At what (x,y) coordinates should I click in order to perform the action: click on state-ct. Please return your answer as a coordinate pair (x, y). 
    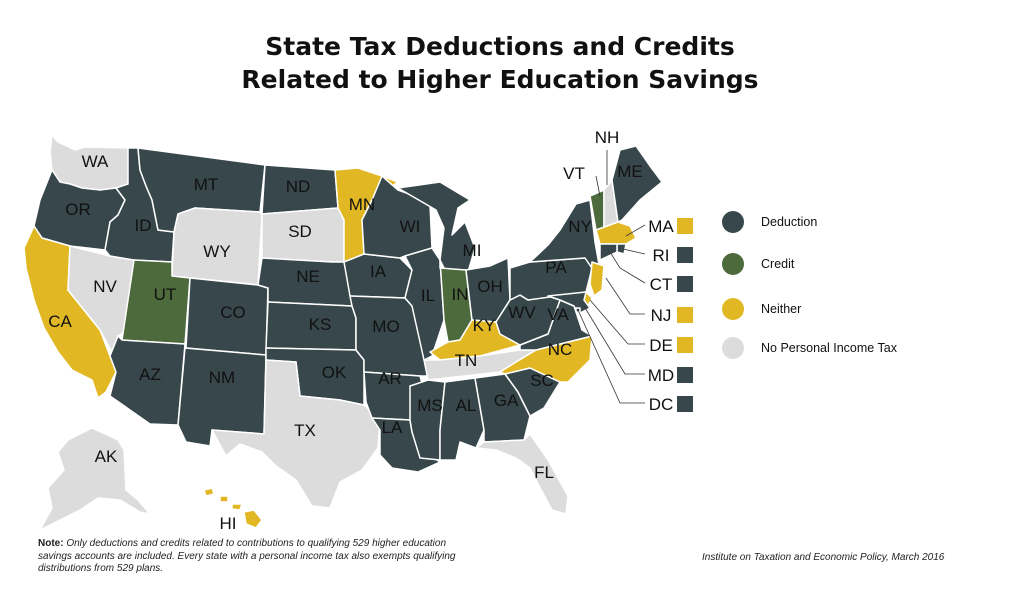
    Looking at the image, I should click on (608, 252).